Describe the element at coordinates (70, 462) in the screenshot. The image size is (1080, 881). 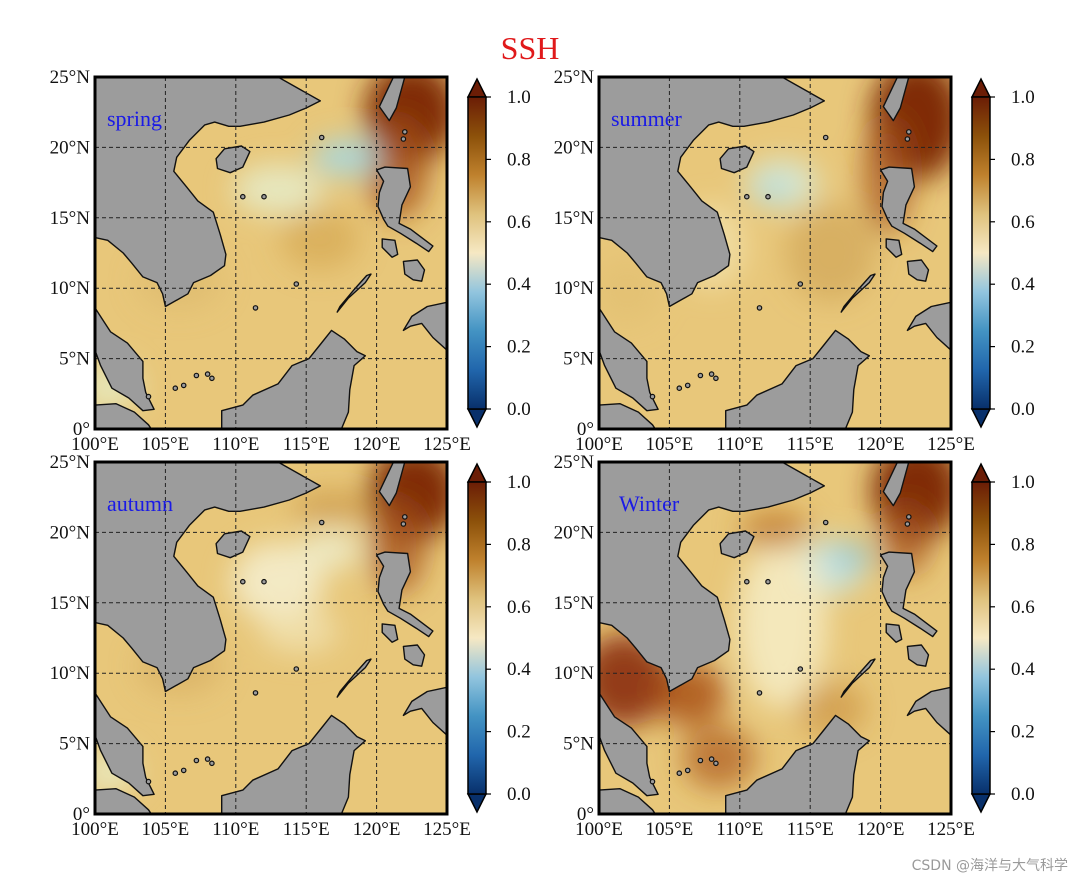
I see `lat-tick-label: 25°N` at that location.